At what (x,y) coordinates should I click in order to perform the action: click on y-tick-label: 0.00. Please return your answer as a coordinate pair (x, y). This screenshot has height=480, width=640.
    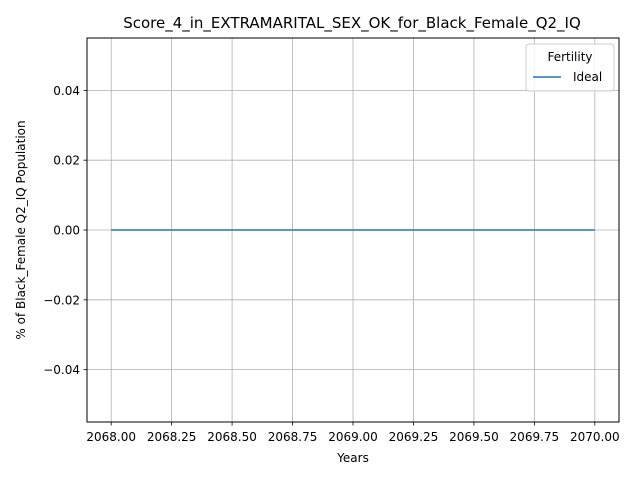
    Looking at the image, I should click on (66, 231).